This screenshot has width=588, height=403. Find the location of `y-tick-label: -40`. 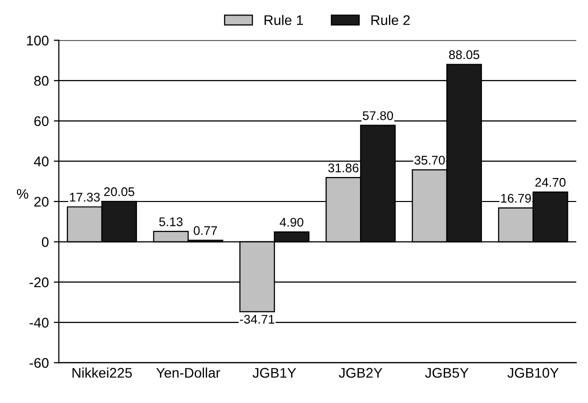

y-tick-label: -40 is located at coordinates (39, 323).